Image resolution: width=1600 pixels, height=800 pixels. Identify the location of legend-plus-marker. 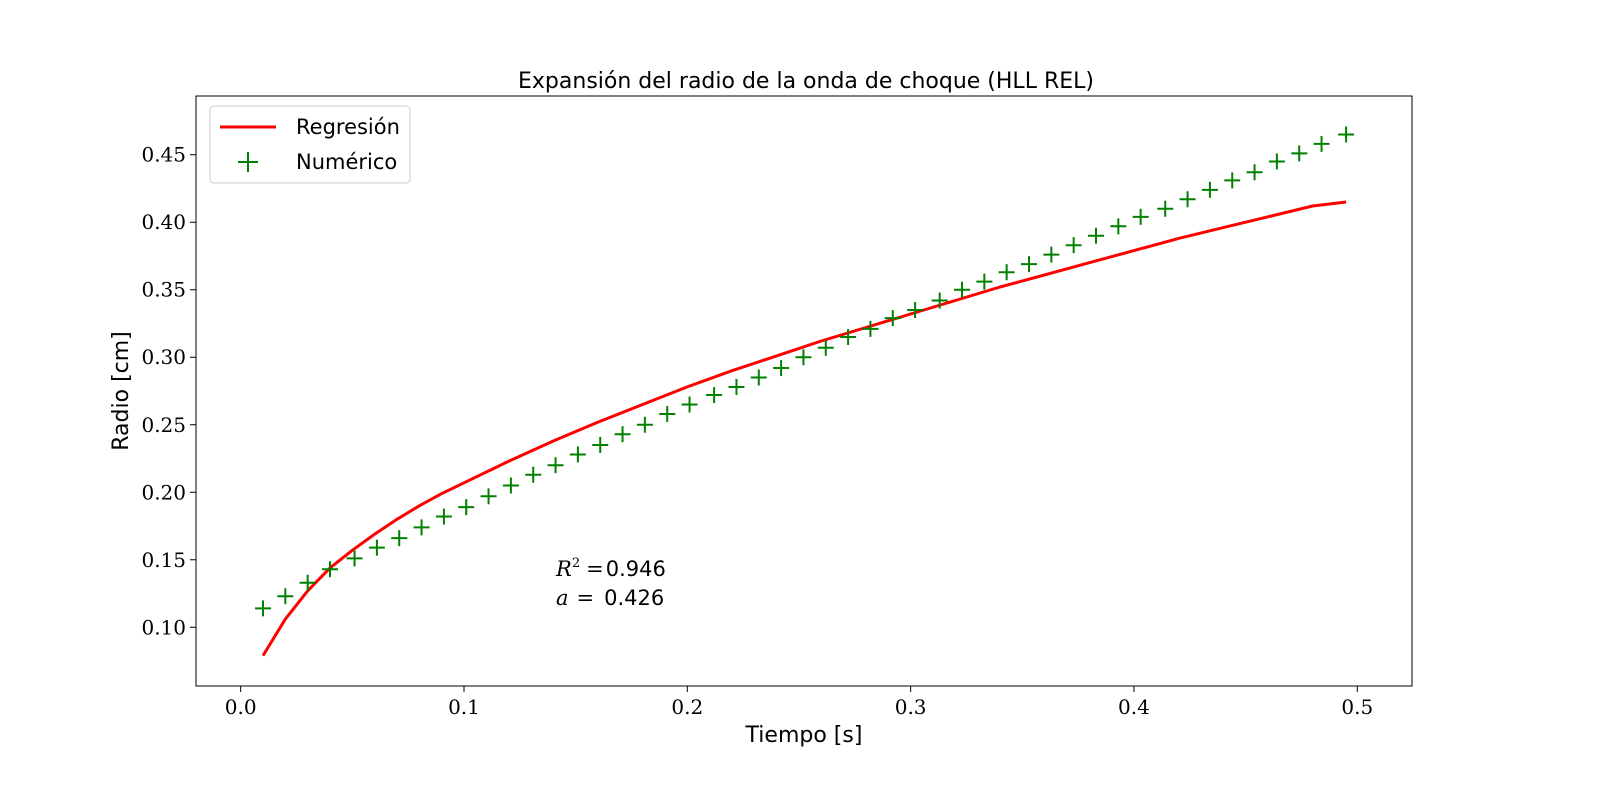
(248, 162).